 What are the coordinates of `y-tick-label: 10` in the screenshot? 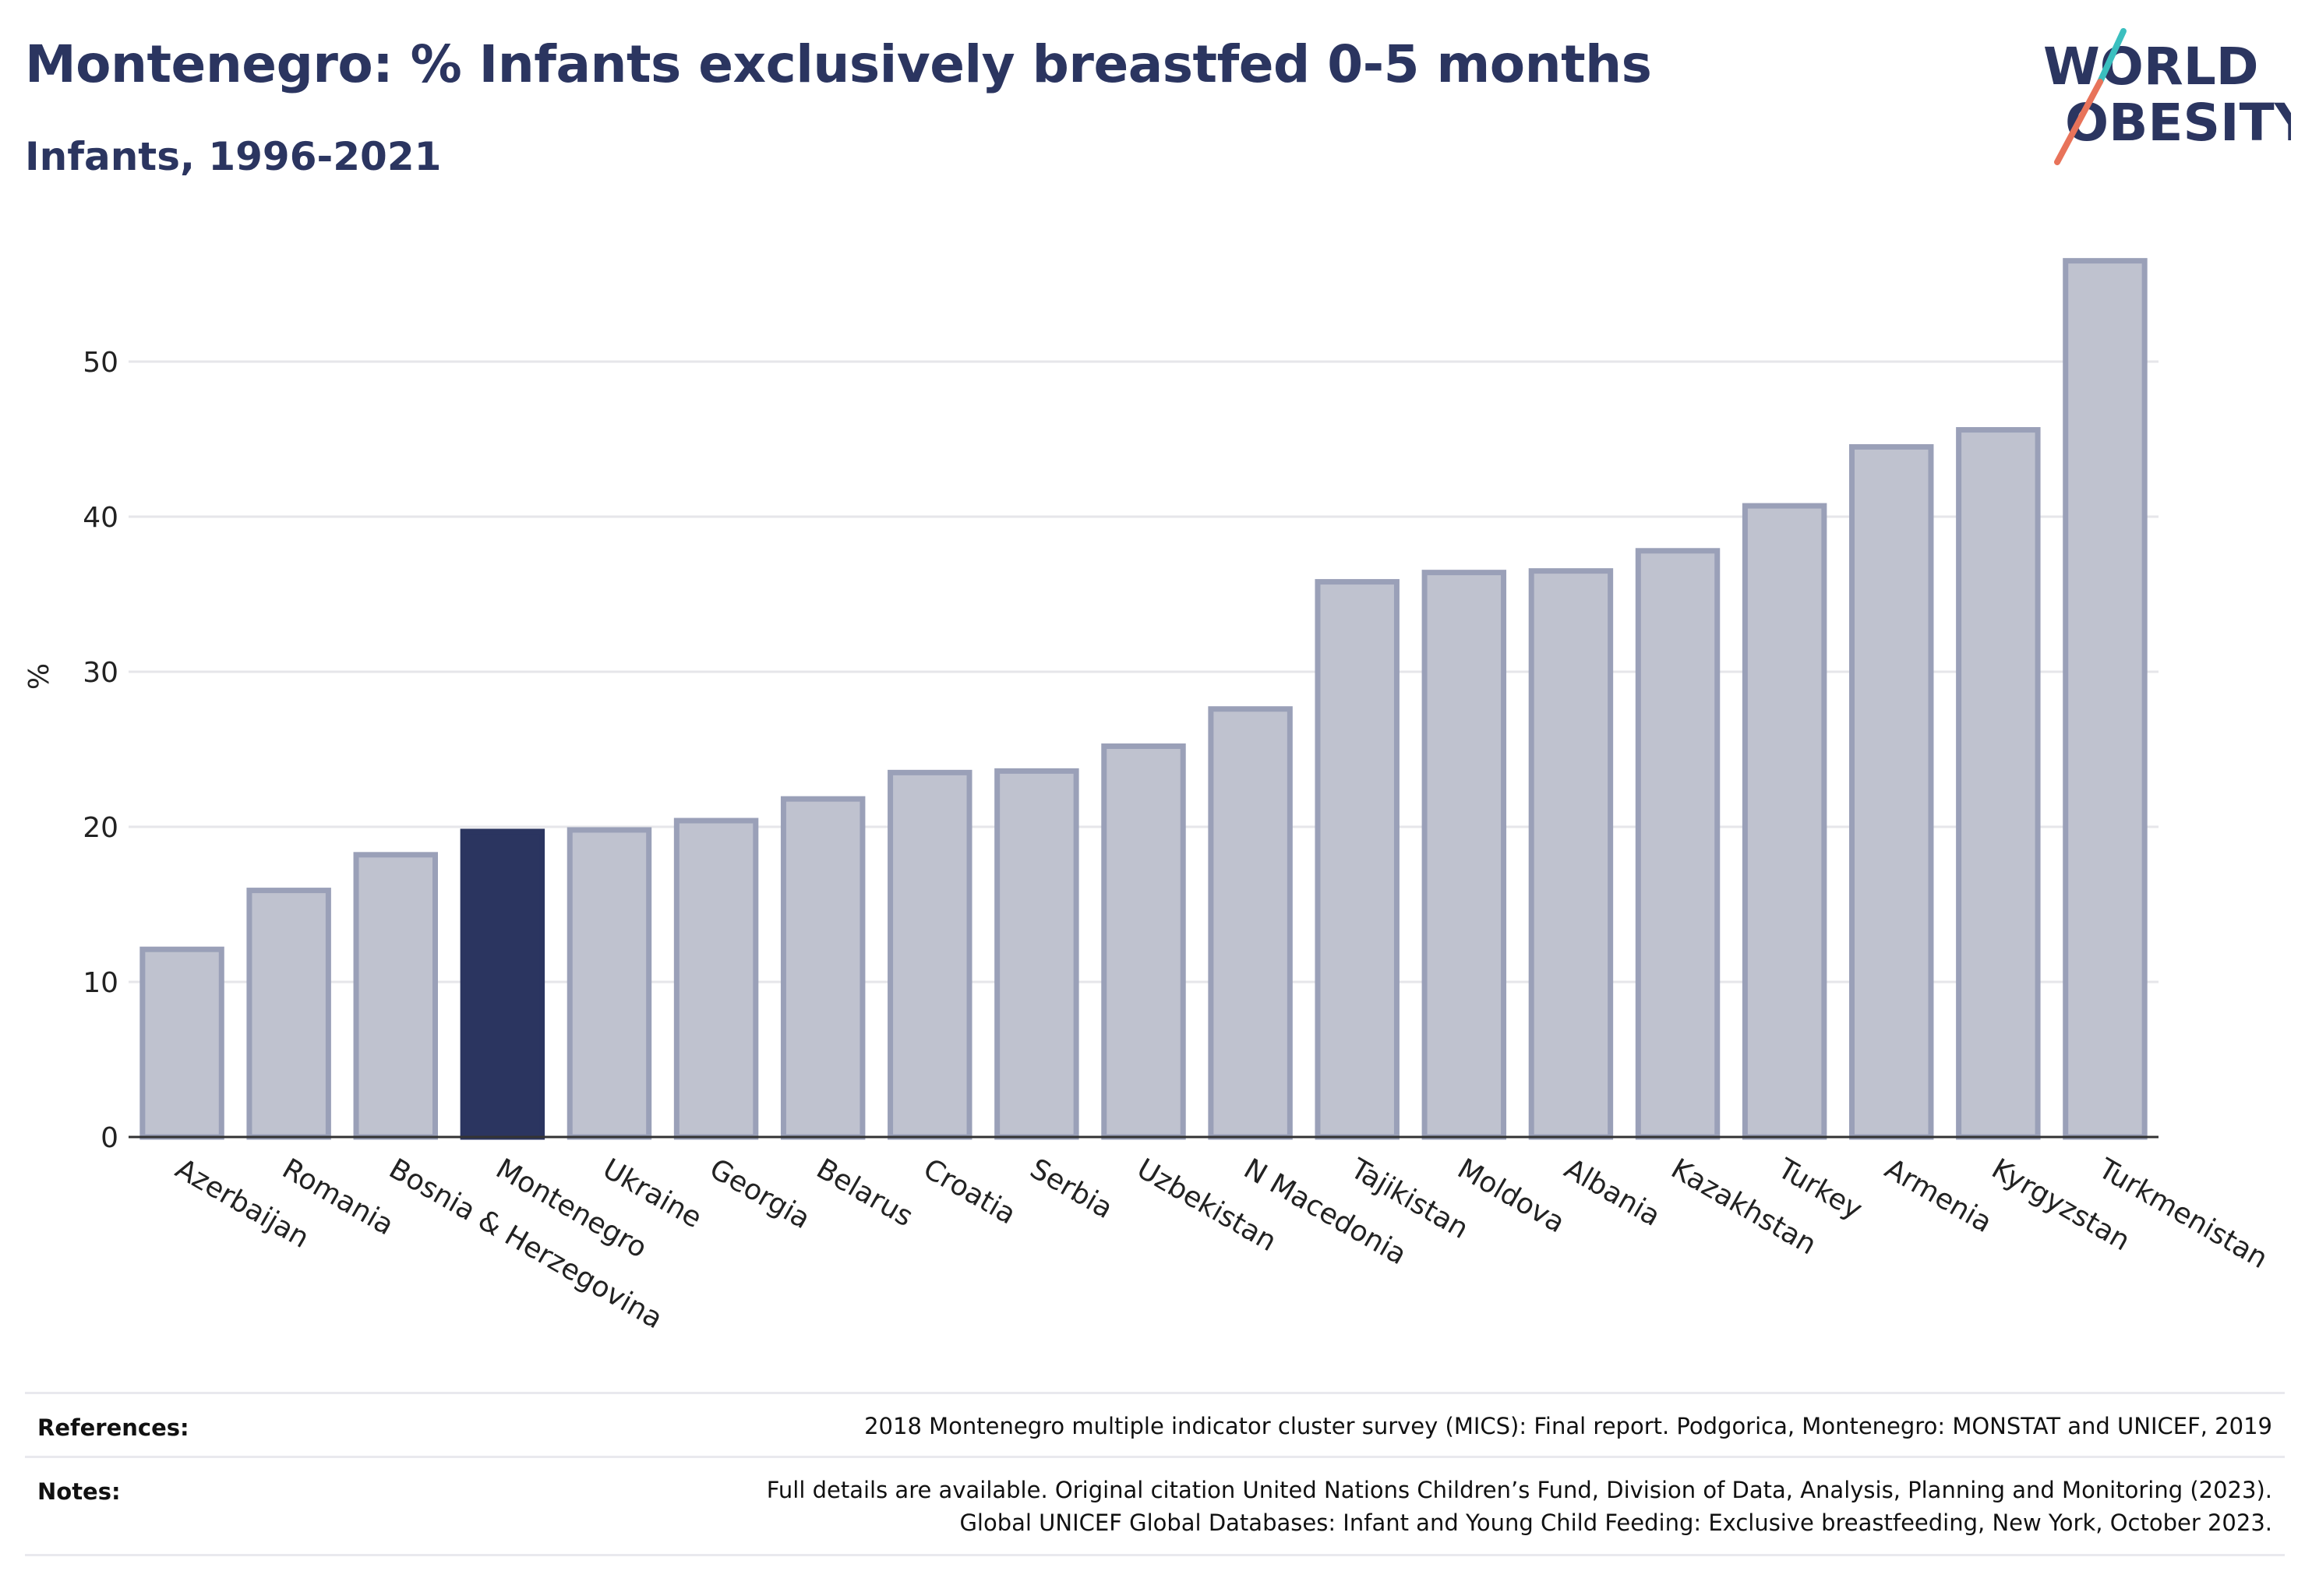 It's located at (101, 983).